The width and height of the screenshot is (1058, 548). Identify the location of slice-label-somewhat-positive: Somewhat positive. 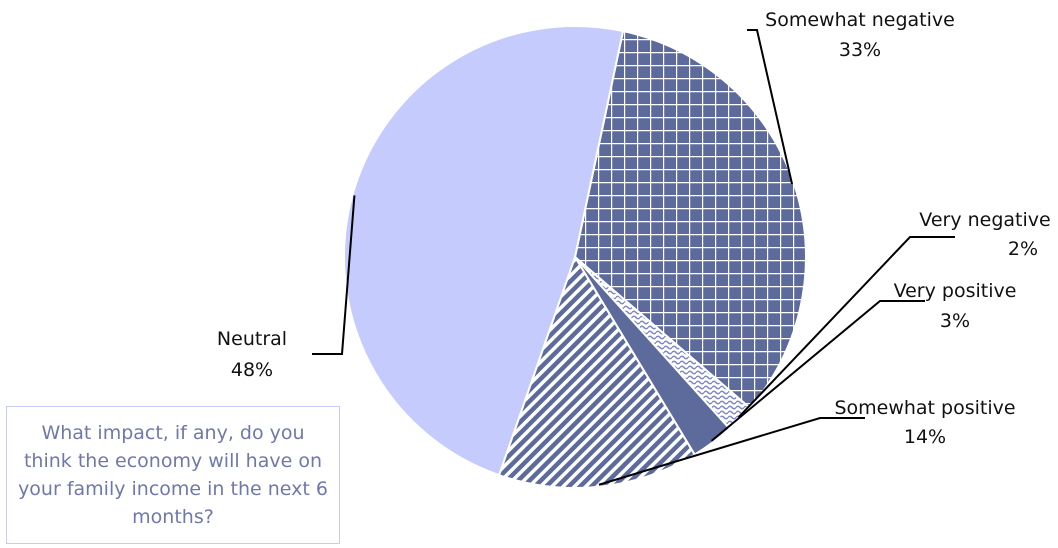
(924, 408).